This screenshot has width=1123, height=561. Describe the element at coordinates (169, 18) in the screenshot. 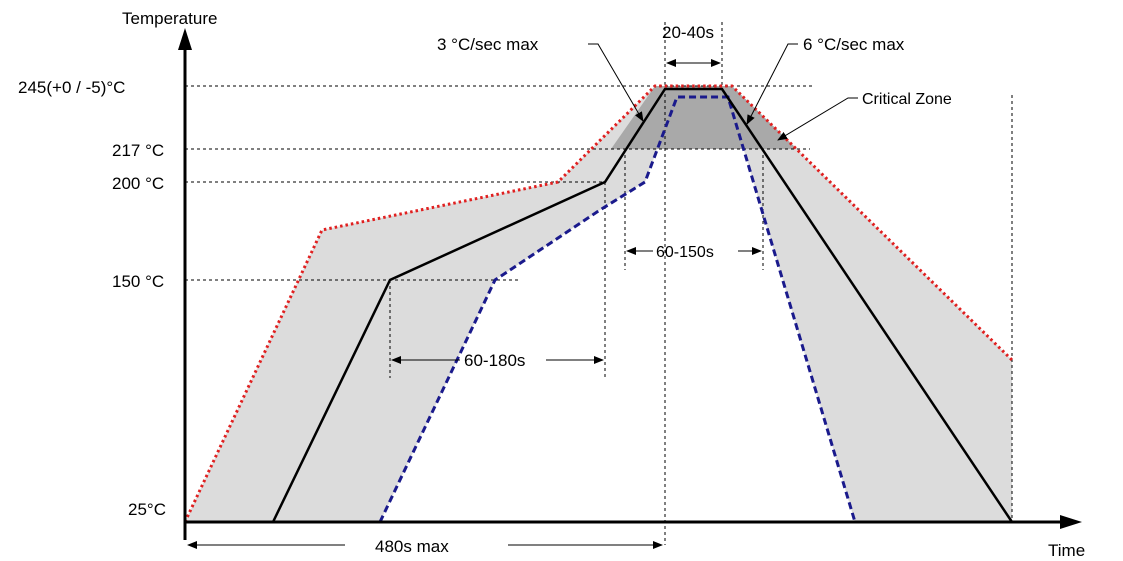

I see `y-axis-label: Temperature` at that location.